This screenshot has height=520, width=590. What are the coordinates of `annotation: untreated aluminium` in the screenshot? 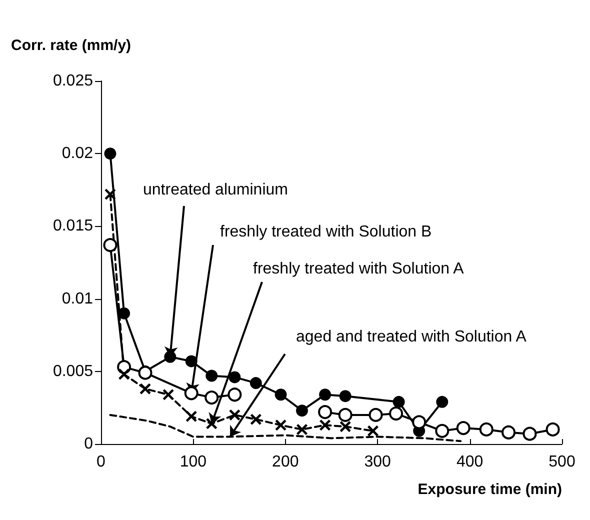 It's located at (215, 190).